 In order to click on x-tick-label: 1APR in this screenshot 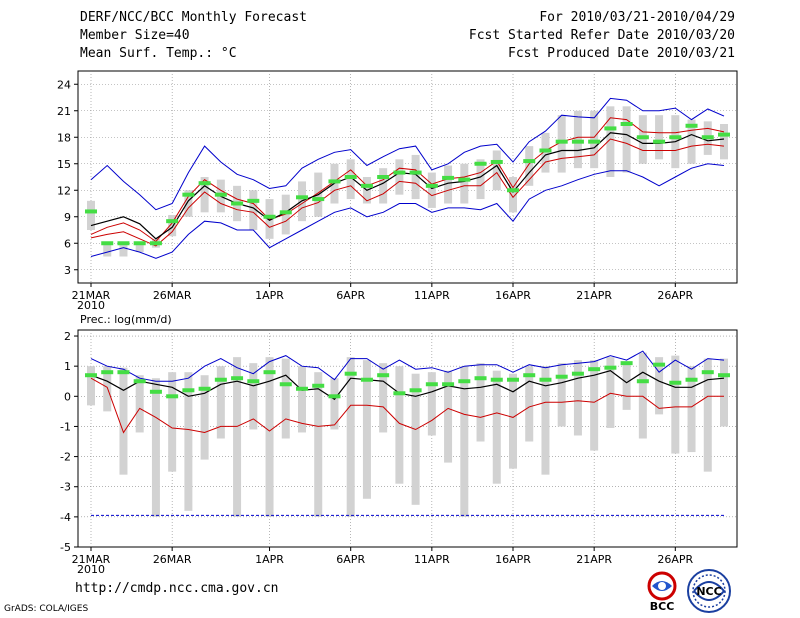, I will do `click(269, 559)`.